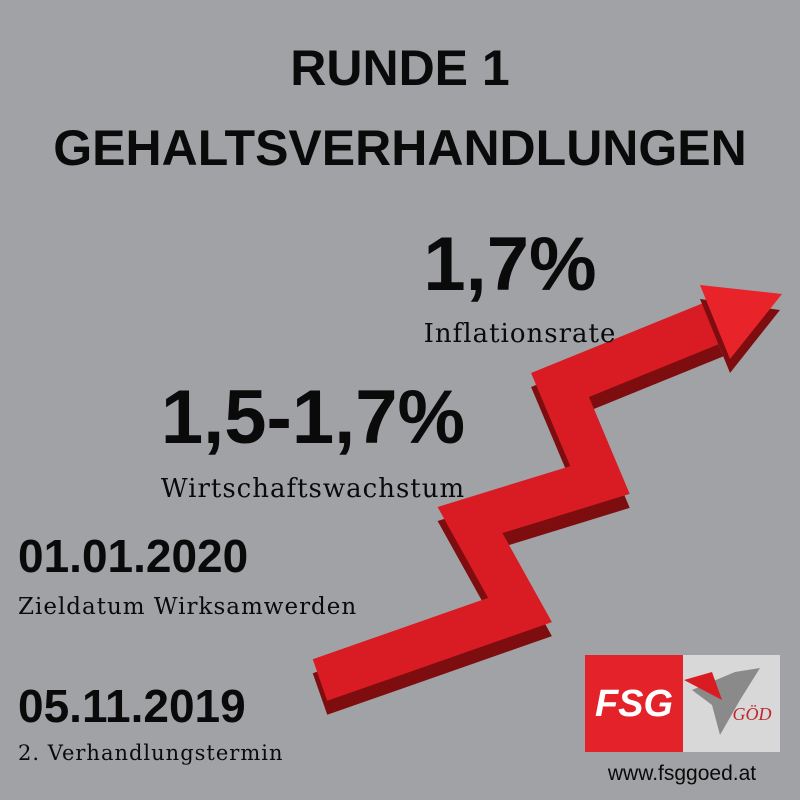  What do you see at coordinates (520, 334) in the screenshot?
I see `stat-label: Inflationsrate` at bounding box center [520, 334].